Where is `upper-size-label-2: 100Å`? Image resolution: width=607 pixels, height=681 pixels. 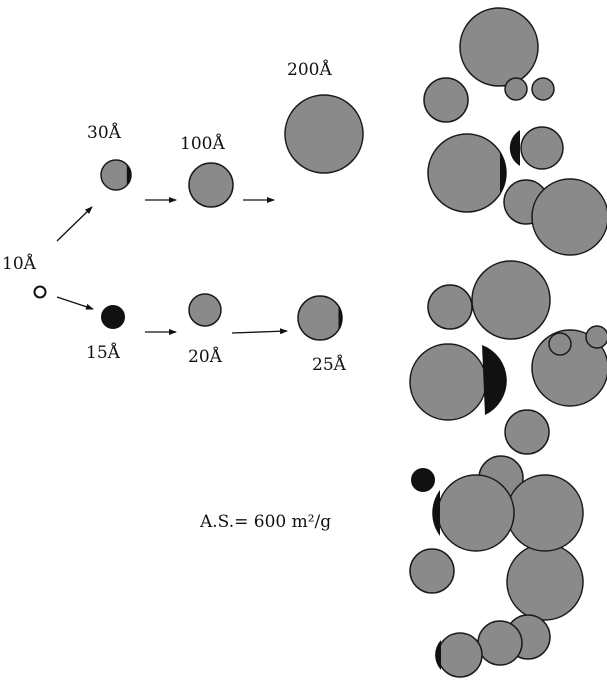 upper-size-label-2: 100Å is located at coordinates (202, 143).